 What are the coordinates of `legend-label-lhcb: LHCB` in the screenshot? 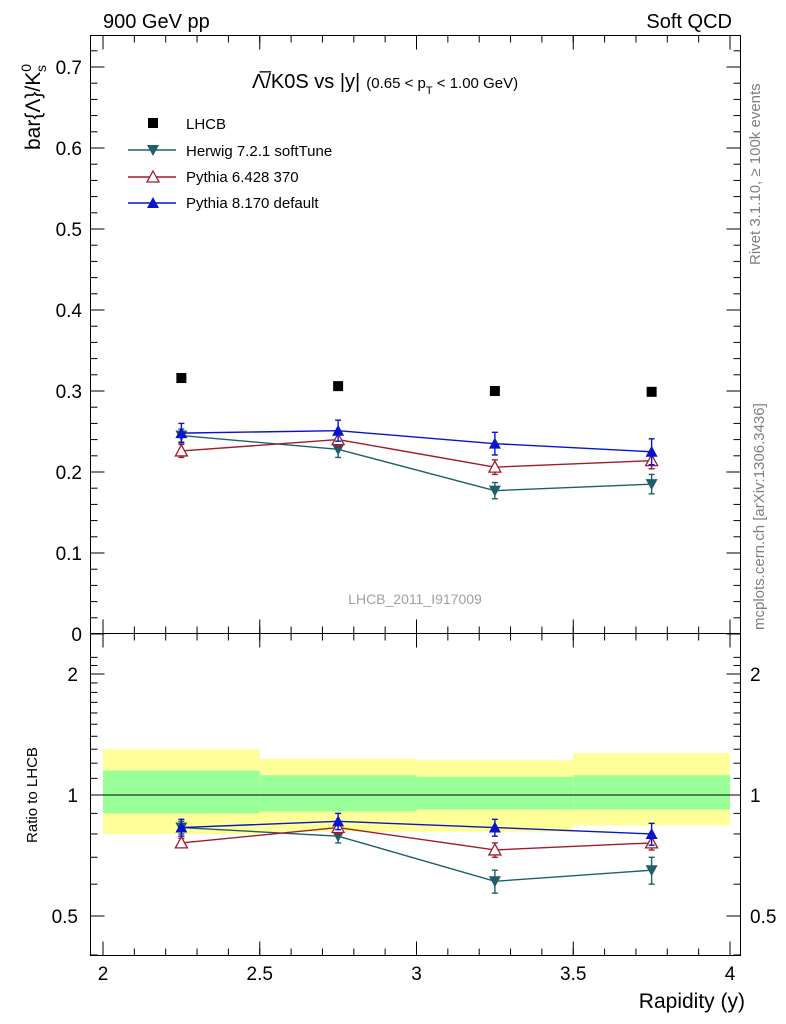 It's located at (206, 124).